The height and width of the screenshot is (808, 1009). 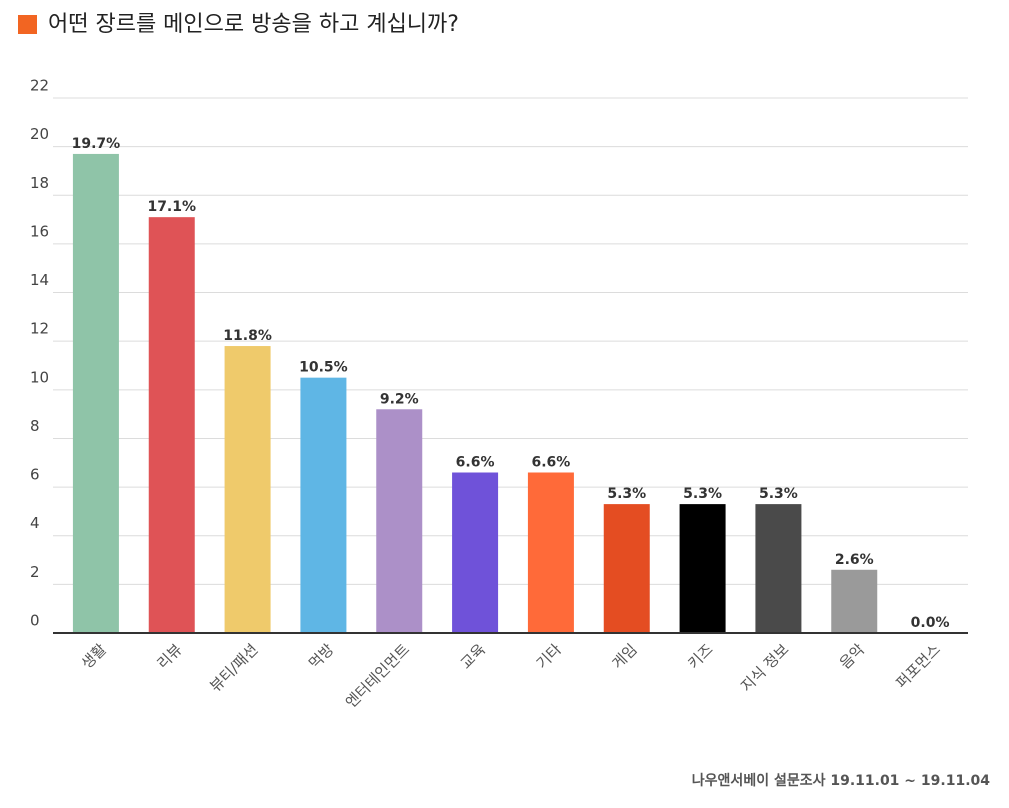 I want to click on value-label: 0.0%, so click(x=930, y=623).